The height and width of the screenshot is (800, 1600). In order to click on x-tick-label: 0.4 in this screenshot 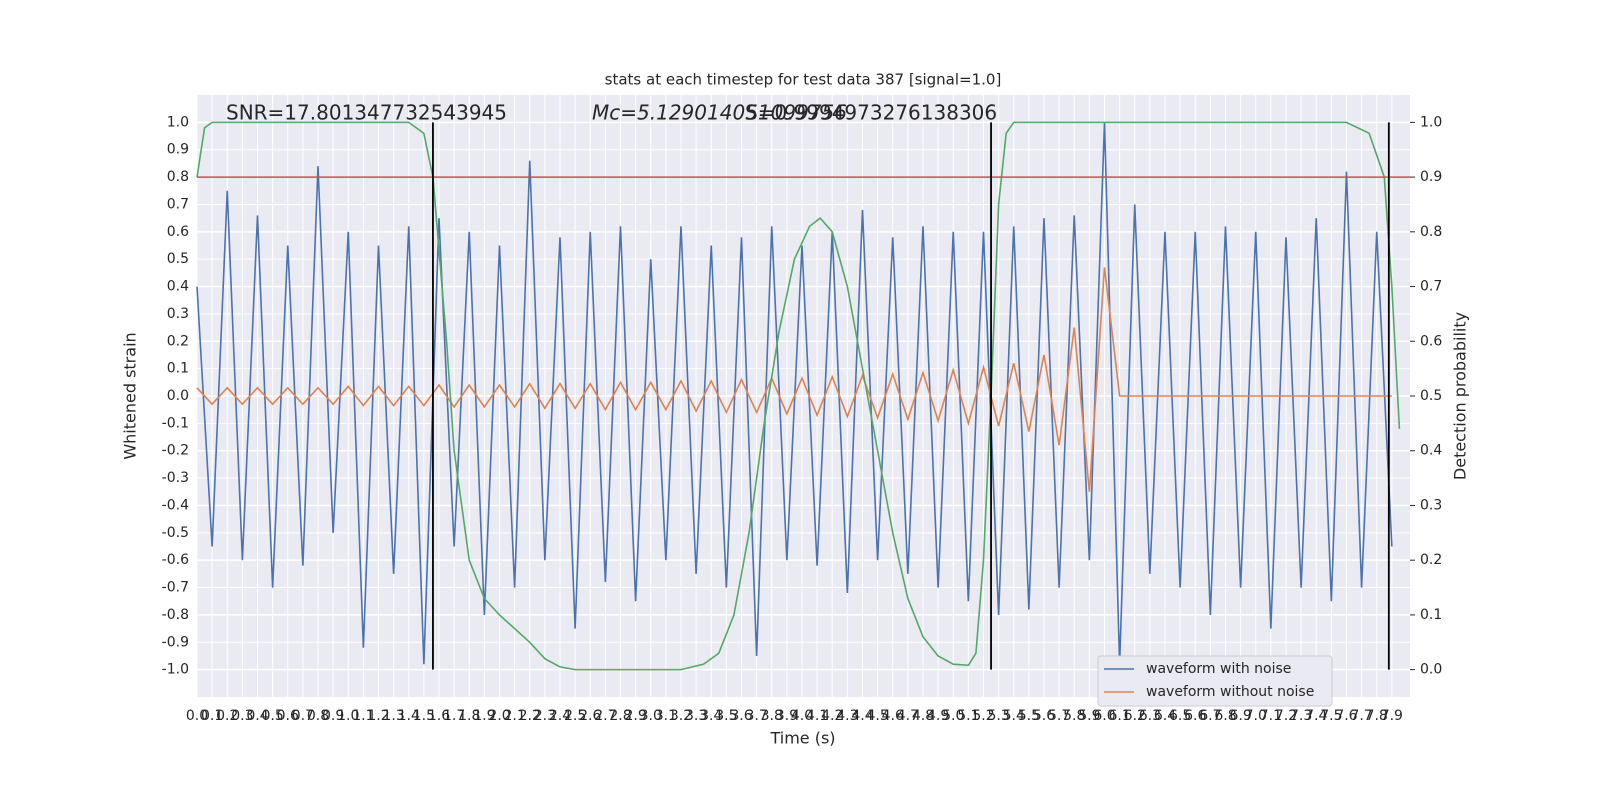, I will do `click(257, 716)`.